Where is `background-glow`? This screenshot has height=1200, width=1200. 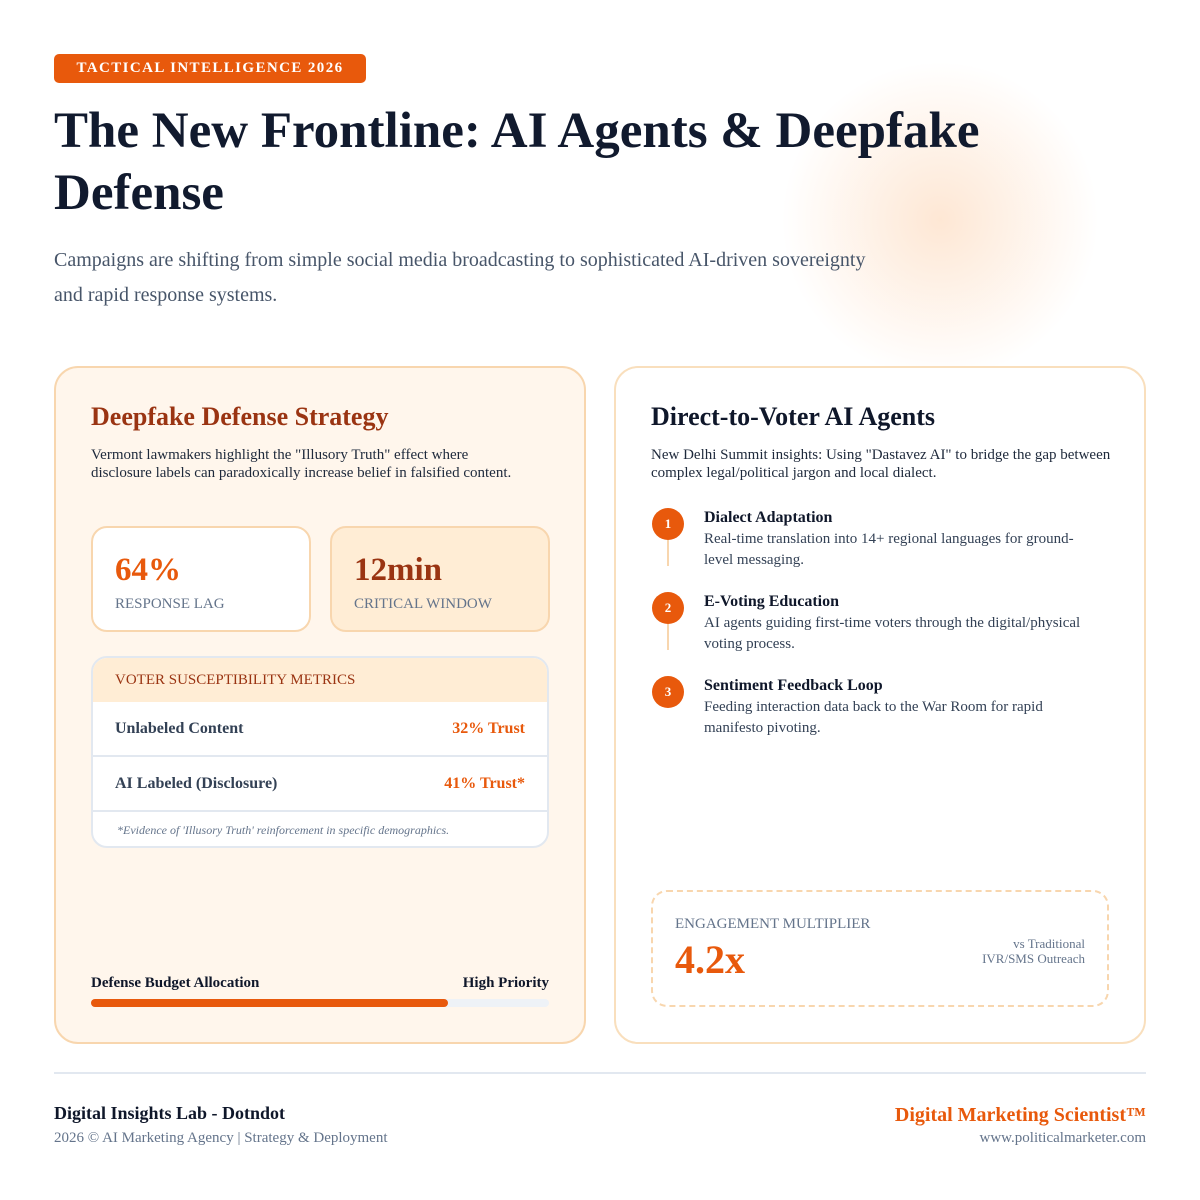
background-glow is located at coordinates (940, 220).